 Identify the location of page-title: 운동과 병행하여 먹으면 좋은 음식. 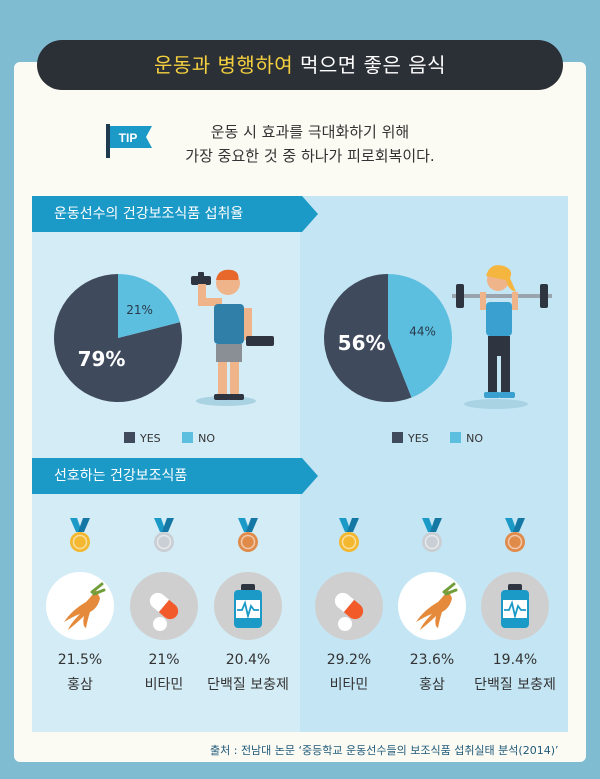
(300, 65).